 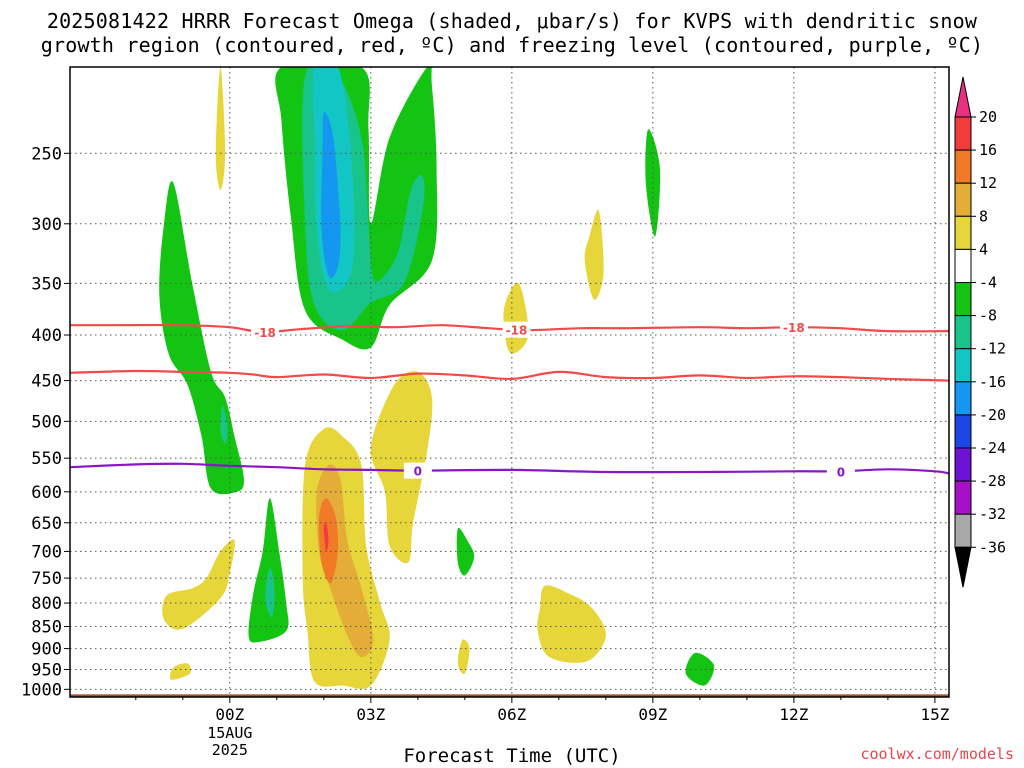 What do you see at coordinates (46, 552) in the screenshot?
I see `y-tick-label: 700` at bounding box center [46, 552].